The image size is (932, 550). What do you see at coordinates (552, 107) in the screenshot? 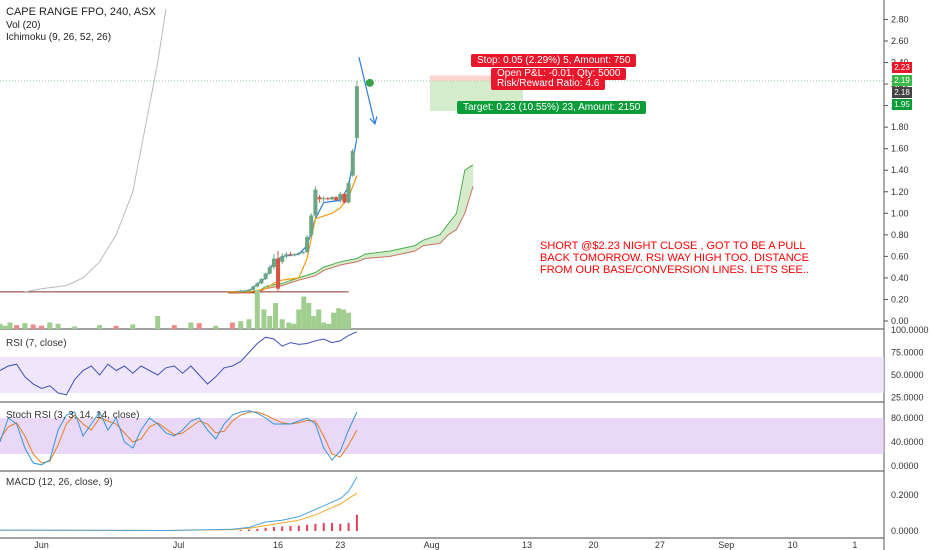
I see `target-annotation: Target: 0.23 (10.55%) 23, Amount: 2150` at bounding box center [552, 107].